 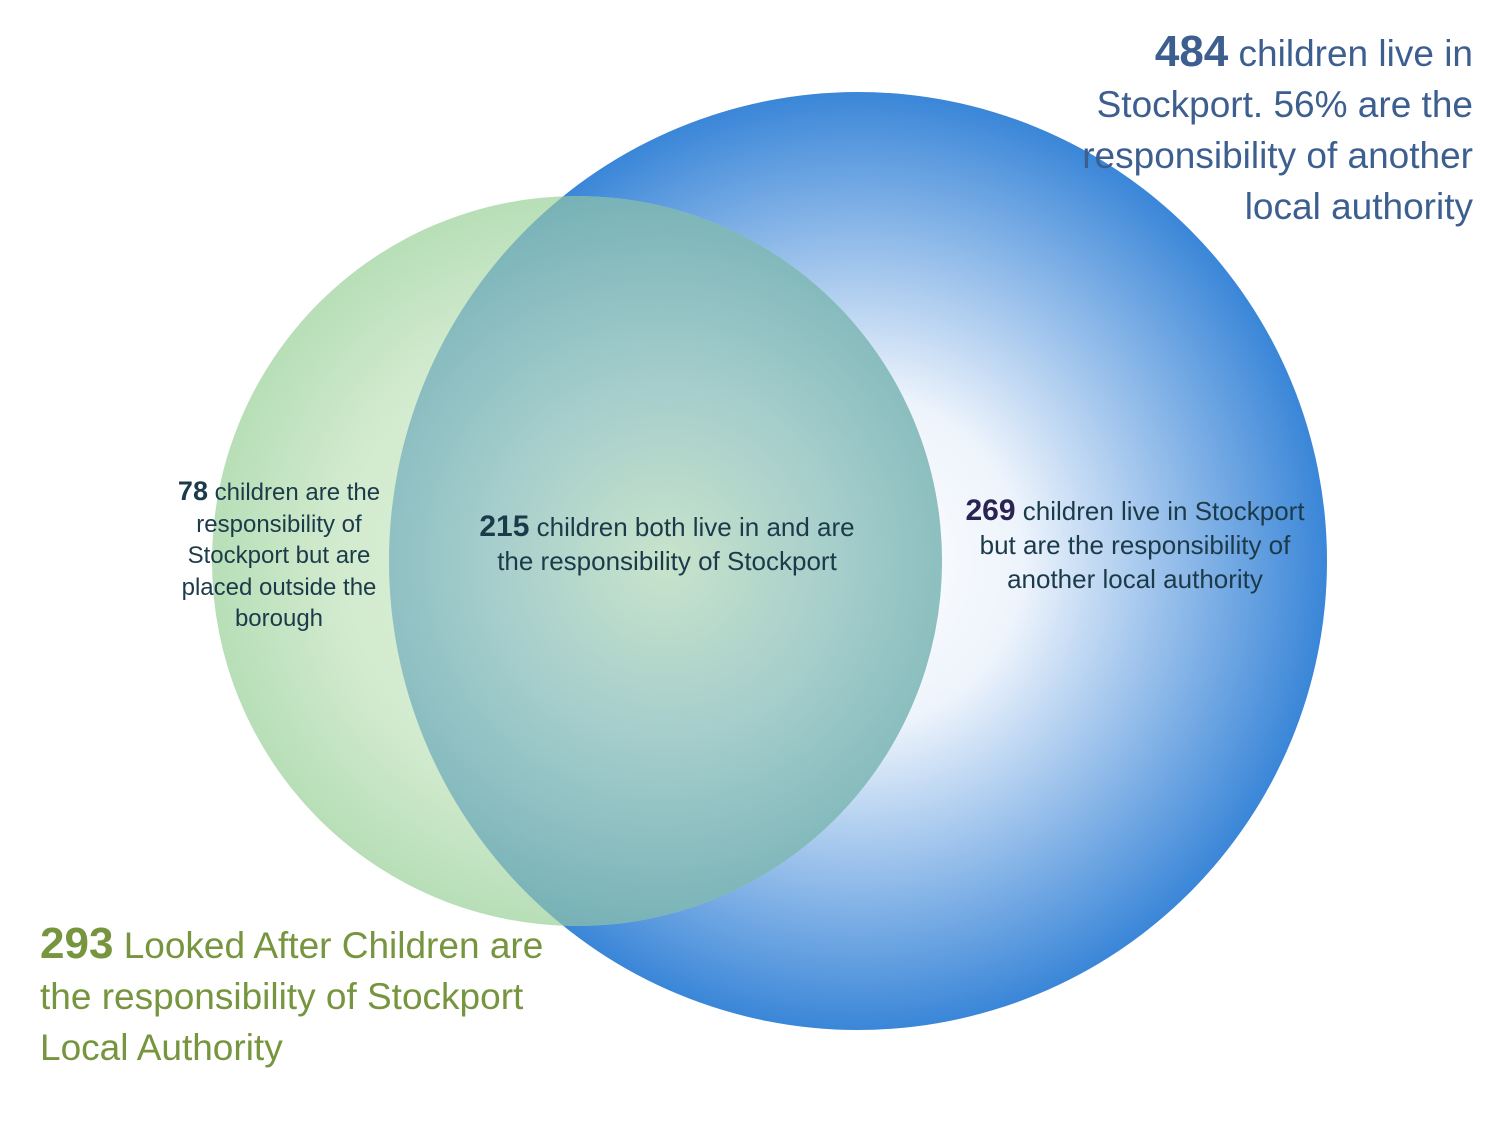 What do you see at coordinates (990, 510) in the screenshot?
I see `other-authority-count: 269` at bounding box center [990, 510].